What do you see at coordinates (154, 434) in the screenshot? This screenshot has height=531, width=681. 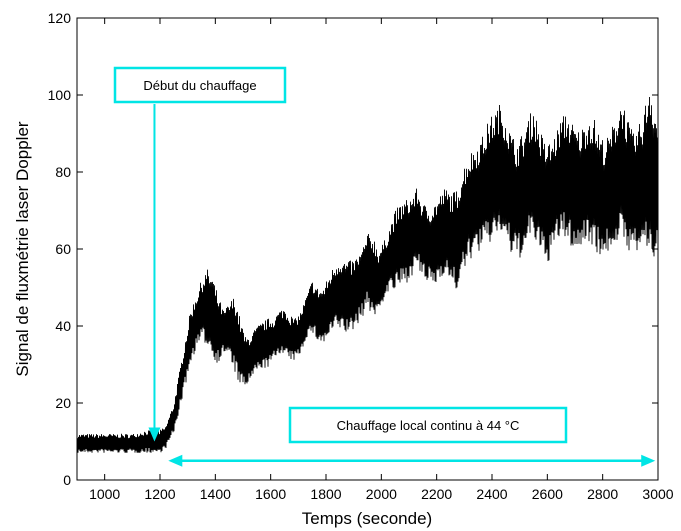 I see `heating-start-arrow-head` at bounding box center [154, 434].